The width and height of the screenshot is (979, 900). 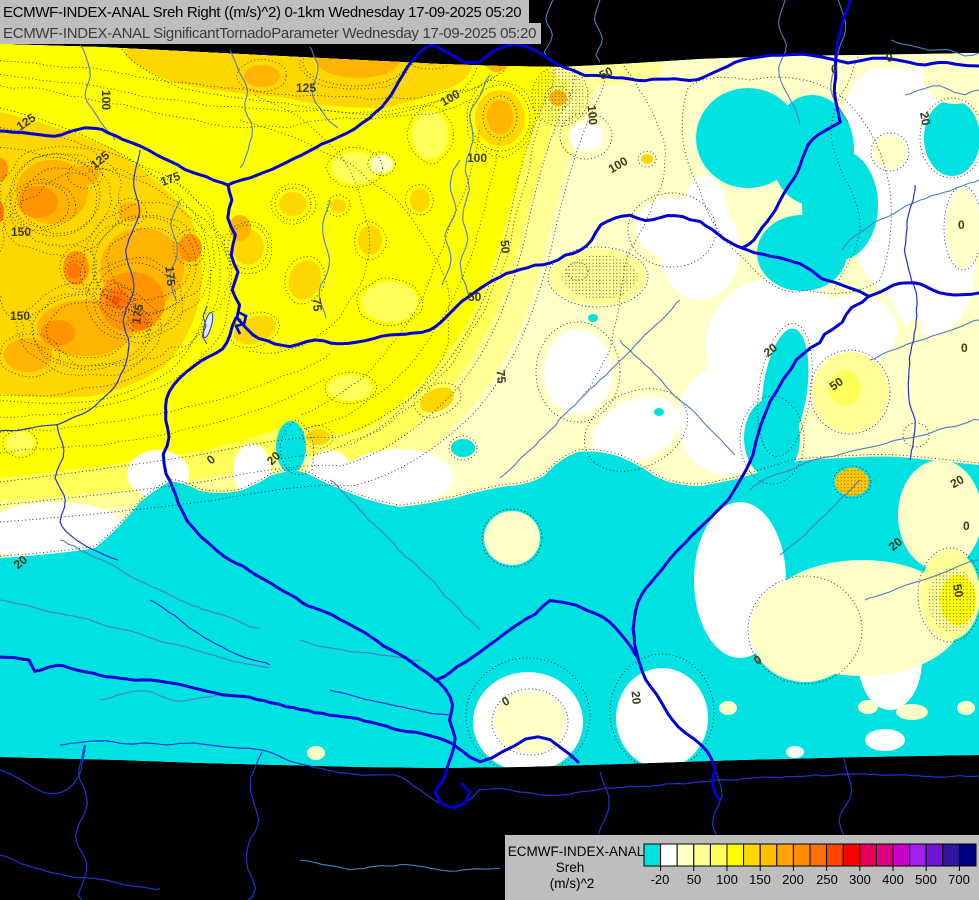 What do you see at coordinates (959, 879) in the screenshot?
I see `svg-text: 700` at bounding box center [959, 879].